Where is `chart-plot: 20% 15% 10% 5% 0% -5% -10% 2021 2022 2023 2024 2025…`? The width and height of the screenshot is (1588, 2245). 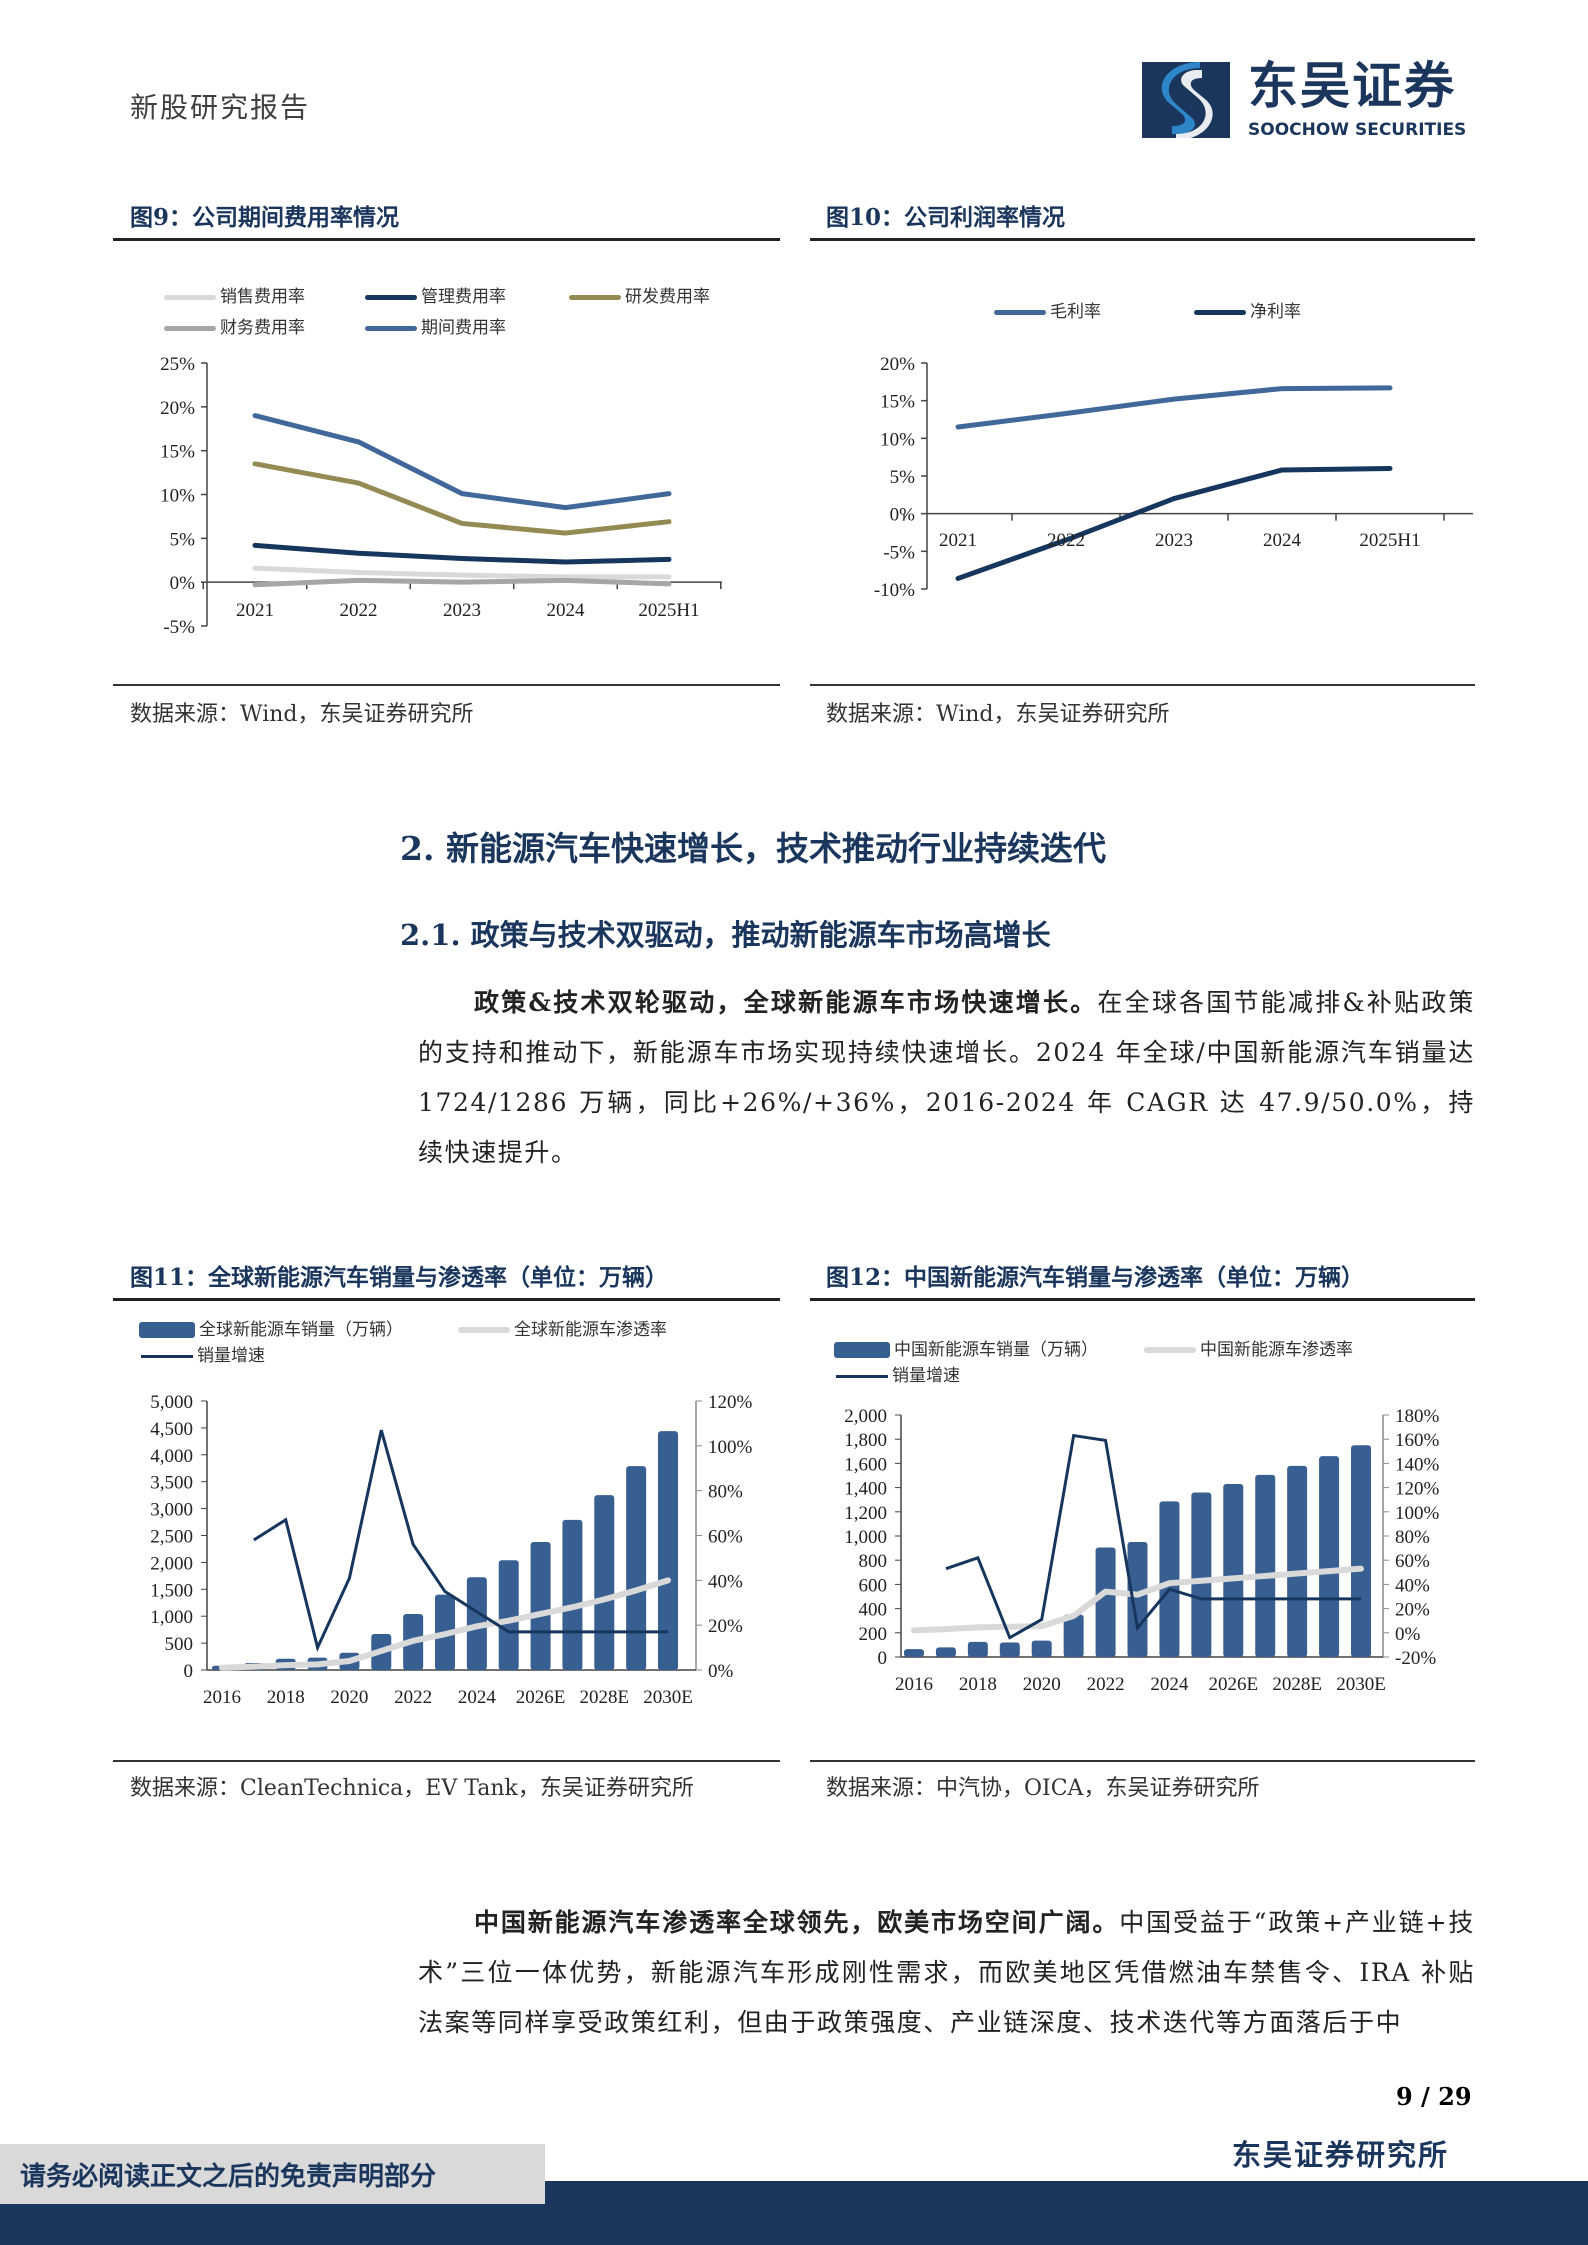 chart-plot: 20% 15% 10% 5% 0% -5% -10% 2021 2022 2023 2024 2025… is located at coordinates (1173, 477).